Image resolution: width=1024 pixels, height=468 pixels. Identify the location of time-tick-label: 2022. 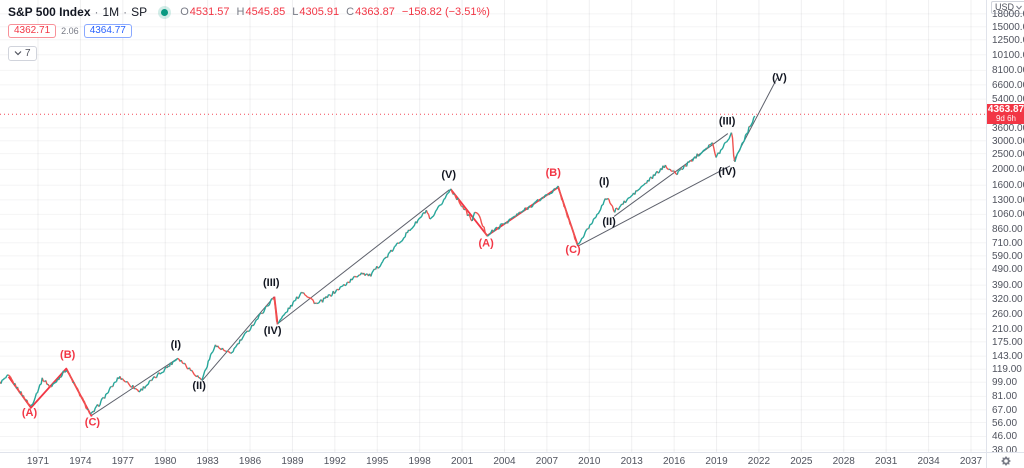
(759, 461).